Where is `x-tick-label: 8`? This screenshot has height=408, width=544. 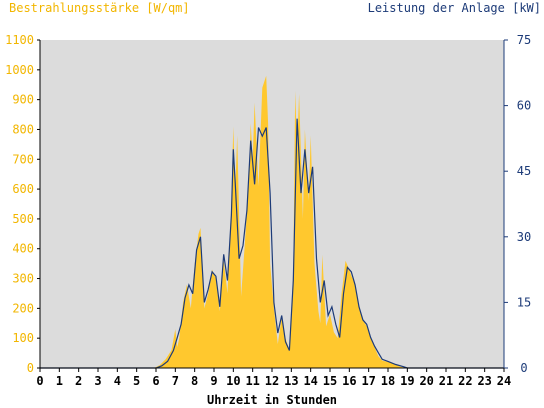 x-tick-label: 8 is located at coordinates (194, 381).